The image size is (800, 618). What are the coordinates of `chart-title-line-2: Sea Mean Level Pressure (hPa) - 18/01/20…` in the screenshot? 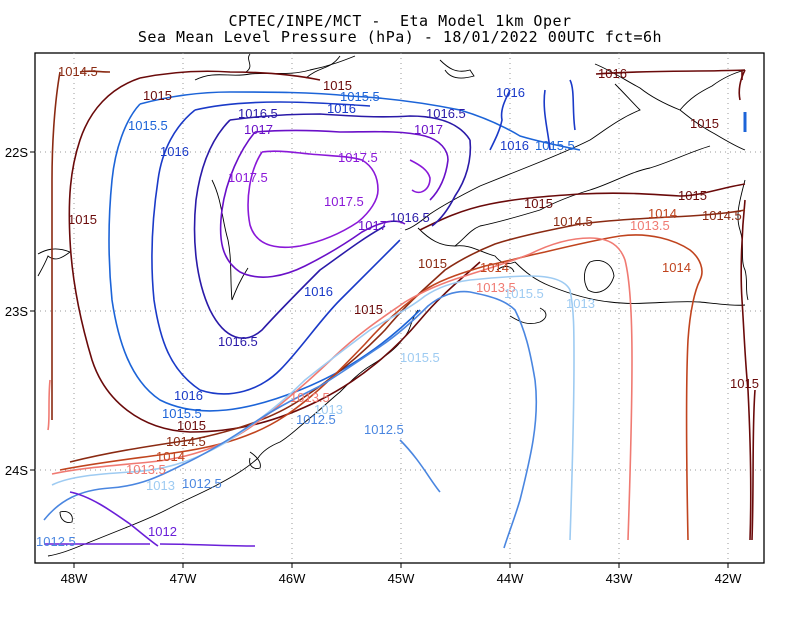 It's located at (400, 37).